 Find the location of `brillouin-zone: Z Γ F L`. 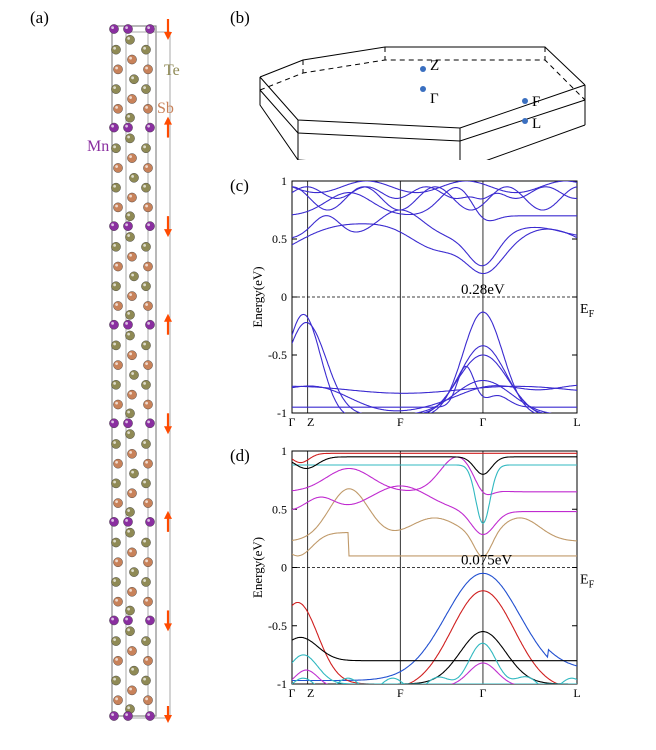

brillouin-zone: Z Γ F L is located at coordinates (422, 103).